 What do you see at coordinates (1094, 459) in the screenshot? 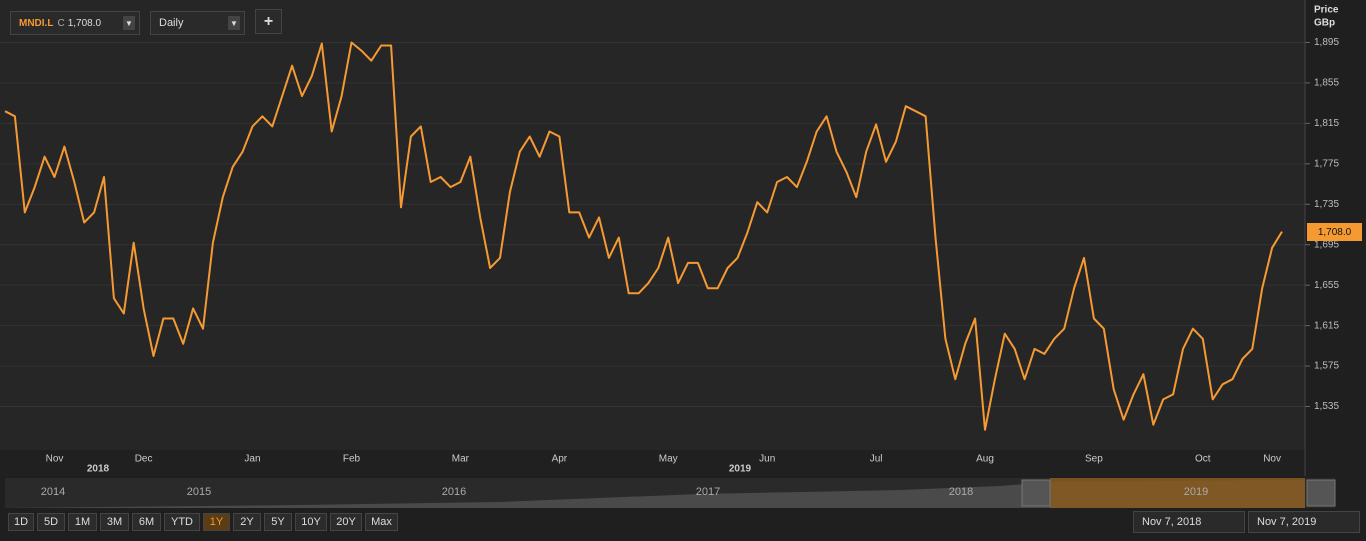
I see `x-tick-label: Sep` at bounding box center [1094, 459].